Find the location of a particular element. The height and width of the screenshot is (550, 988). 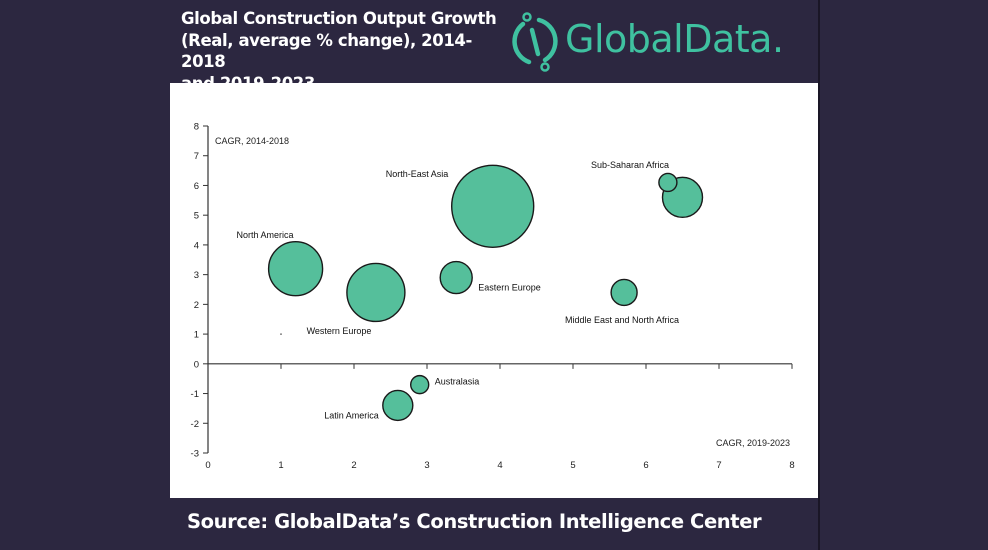

x-tick-label: 0 is located at coordinates (207, 465).